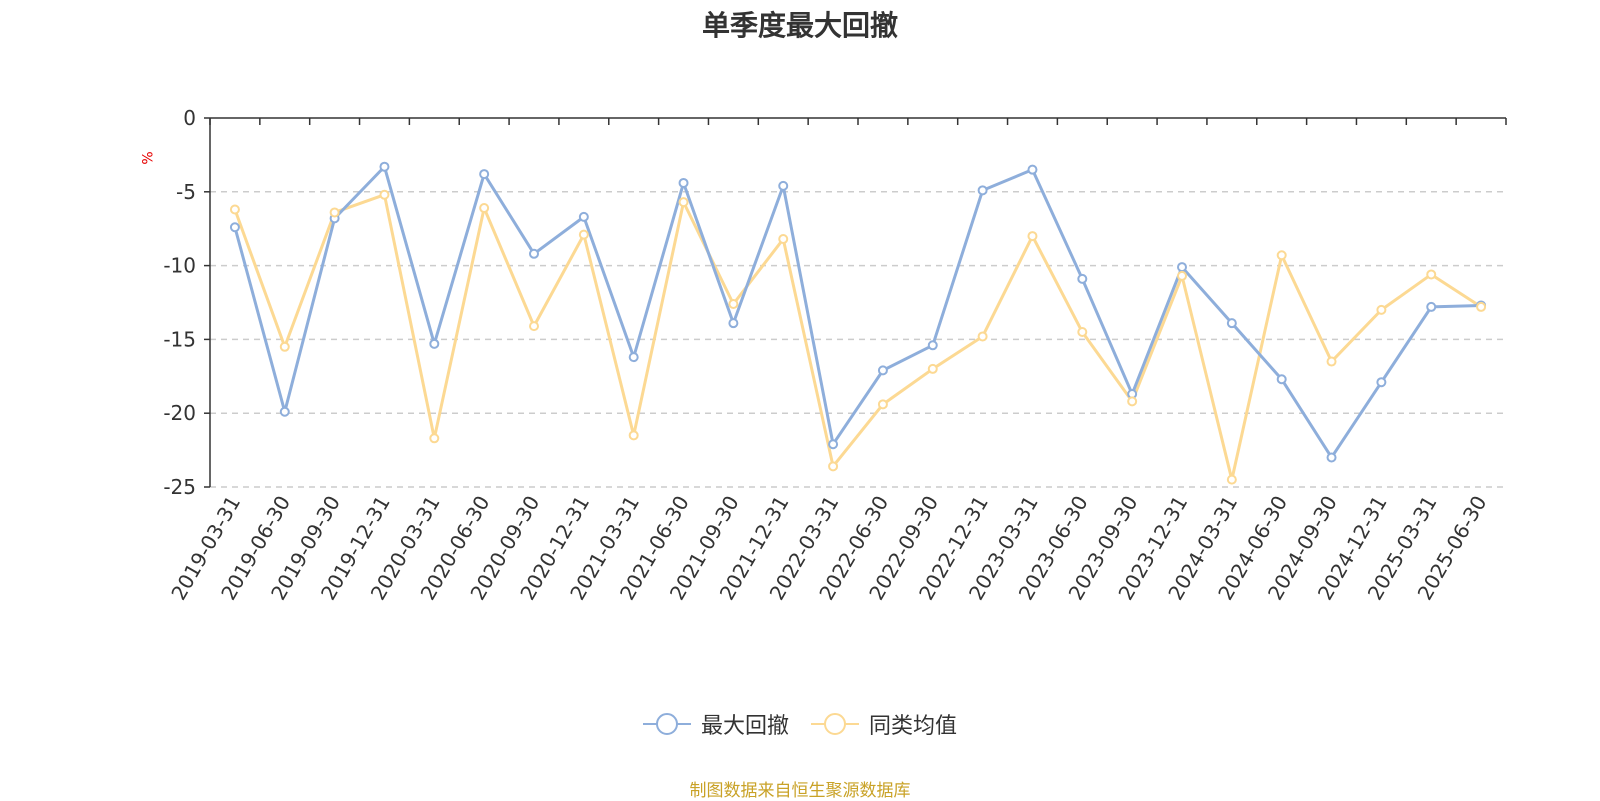  I want to click on legend-item-series-2: 同类均值, so click(884, 724).